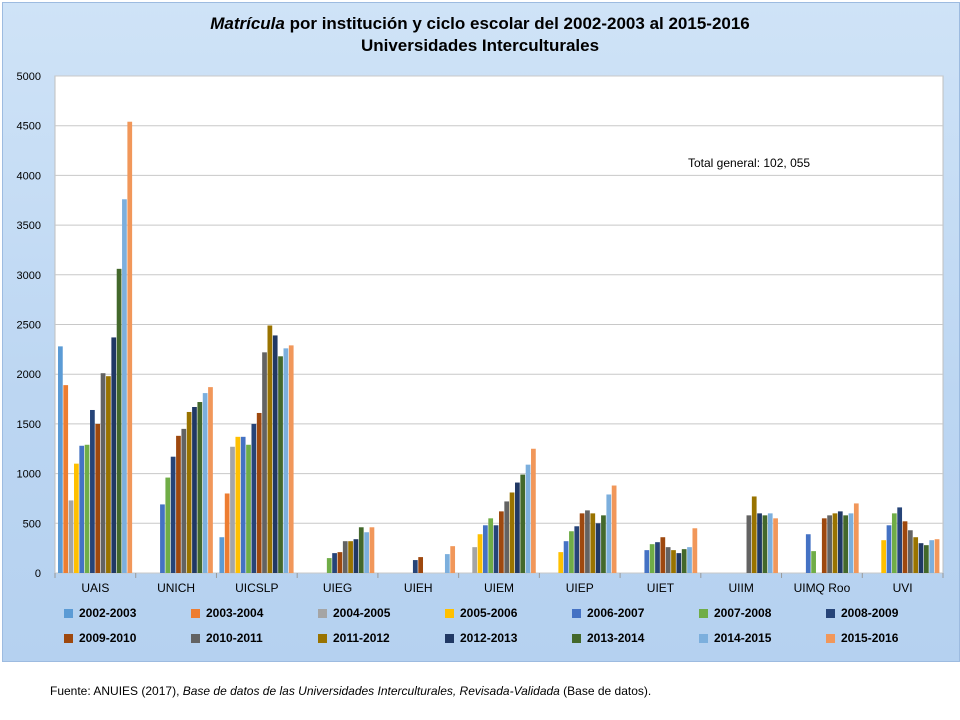  Describe the element at coordinates (29, 226) in the screenshot. I see `y-tick-label: 3500` at that location.